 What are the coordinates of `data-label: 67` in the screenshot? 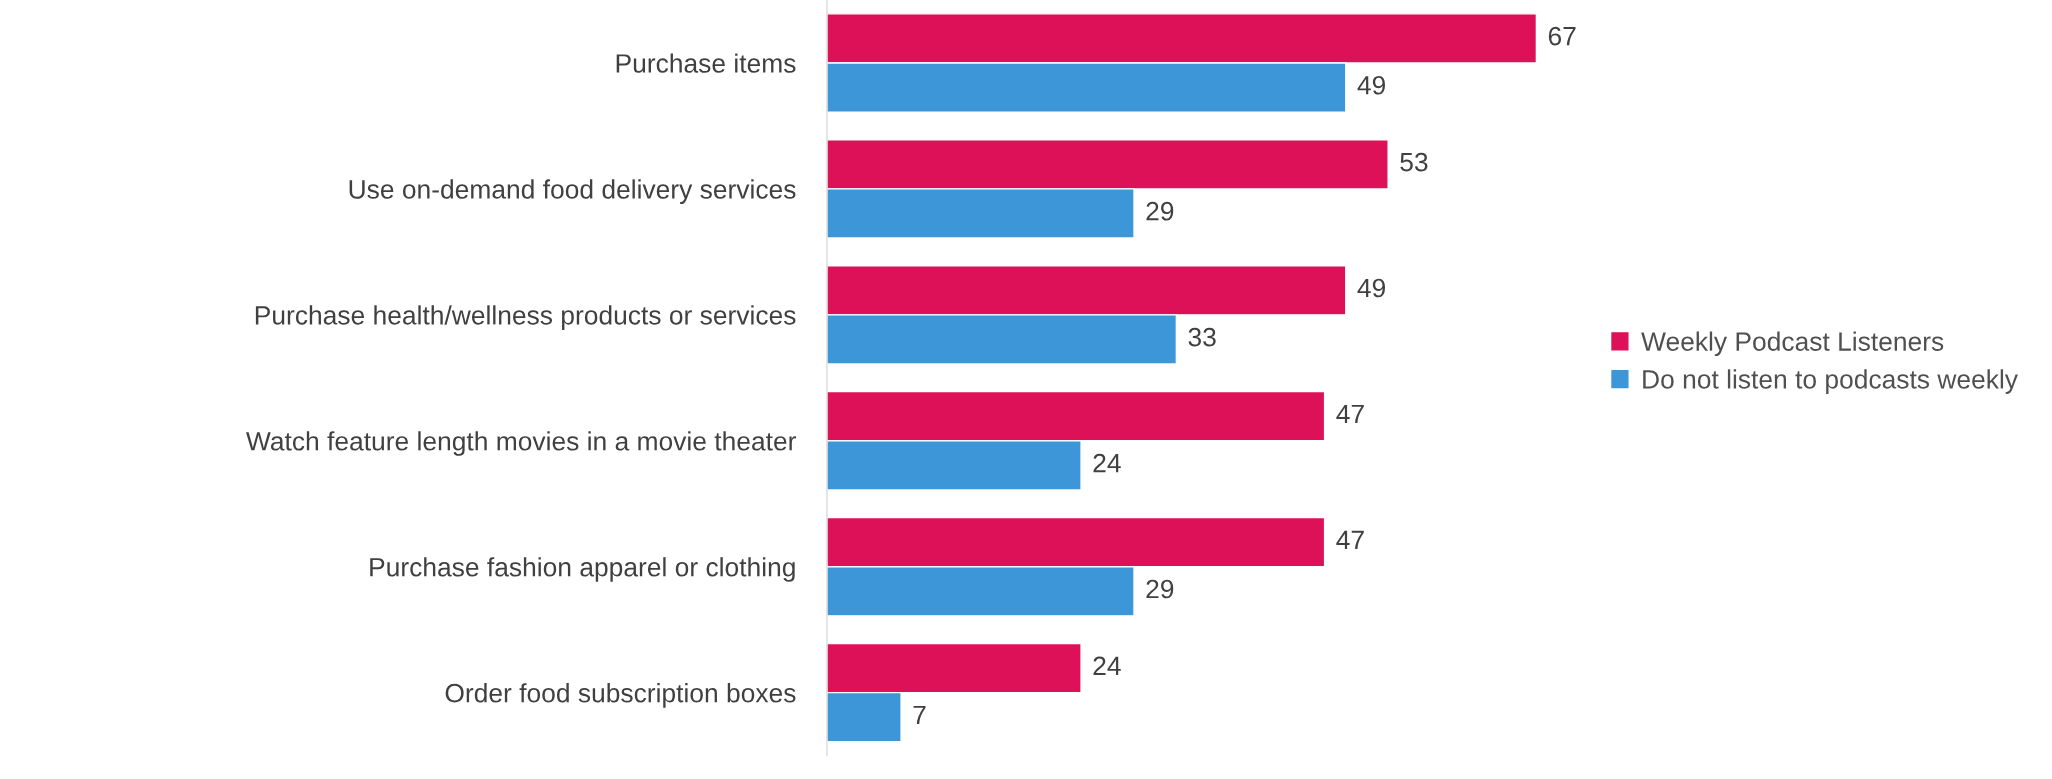 It's located at (1562, 36).